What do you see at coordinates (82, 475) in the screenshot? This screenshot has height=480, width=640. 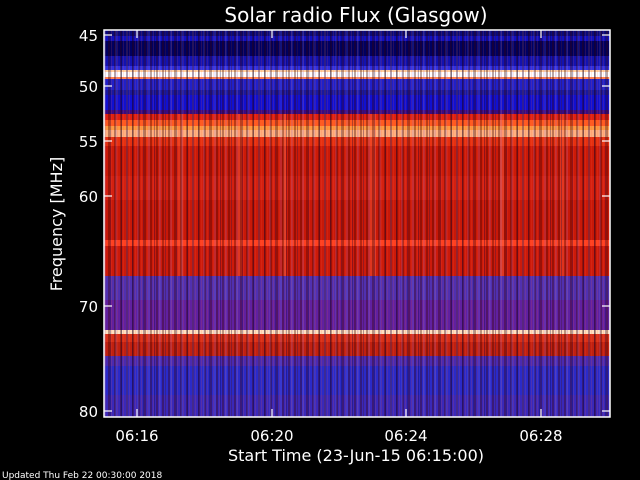 I see `updated-footer: Updated Thu Feb 22 00:30:00 2018` at bounding box center [82, 475].